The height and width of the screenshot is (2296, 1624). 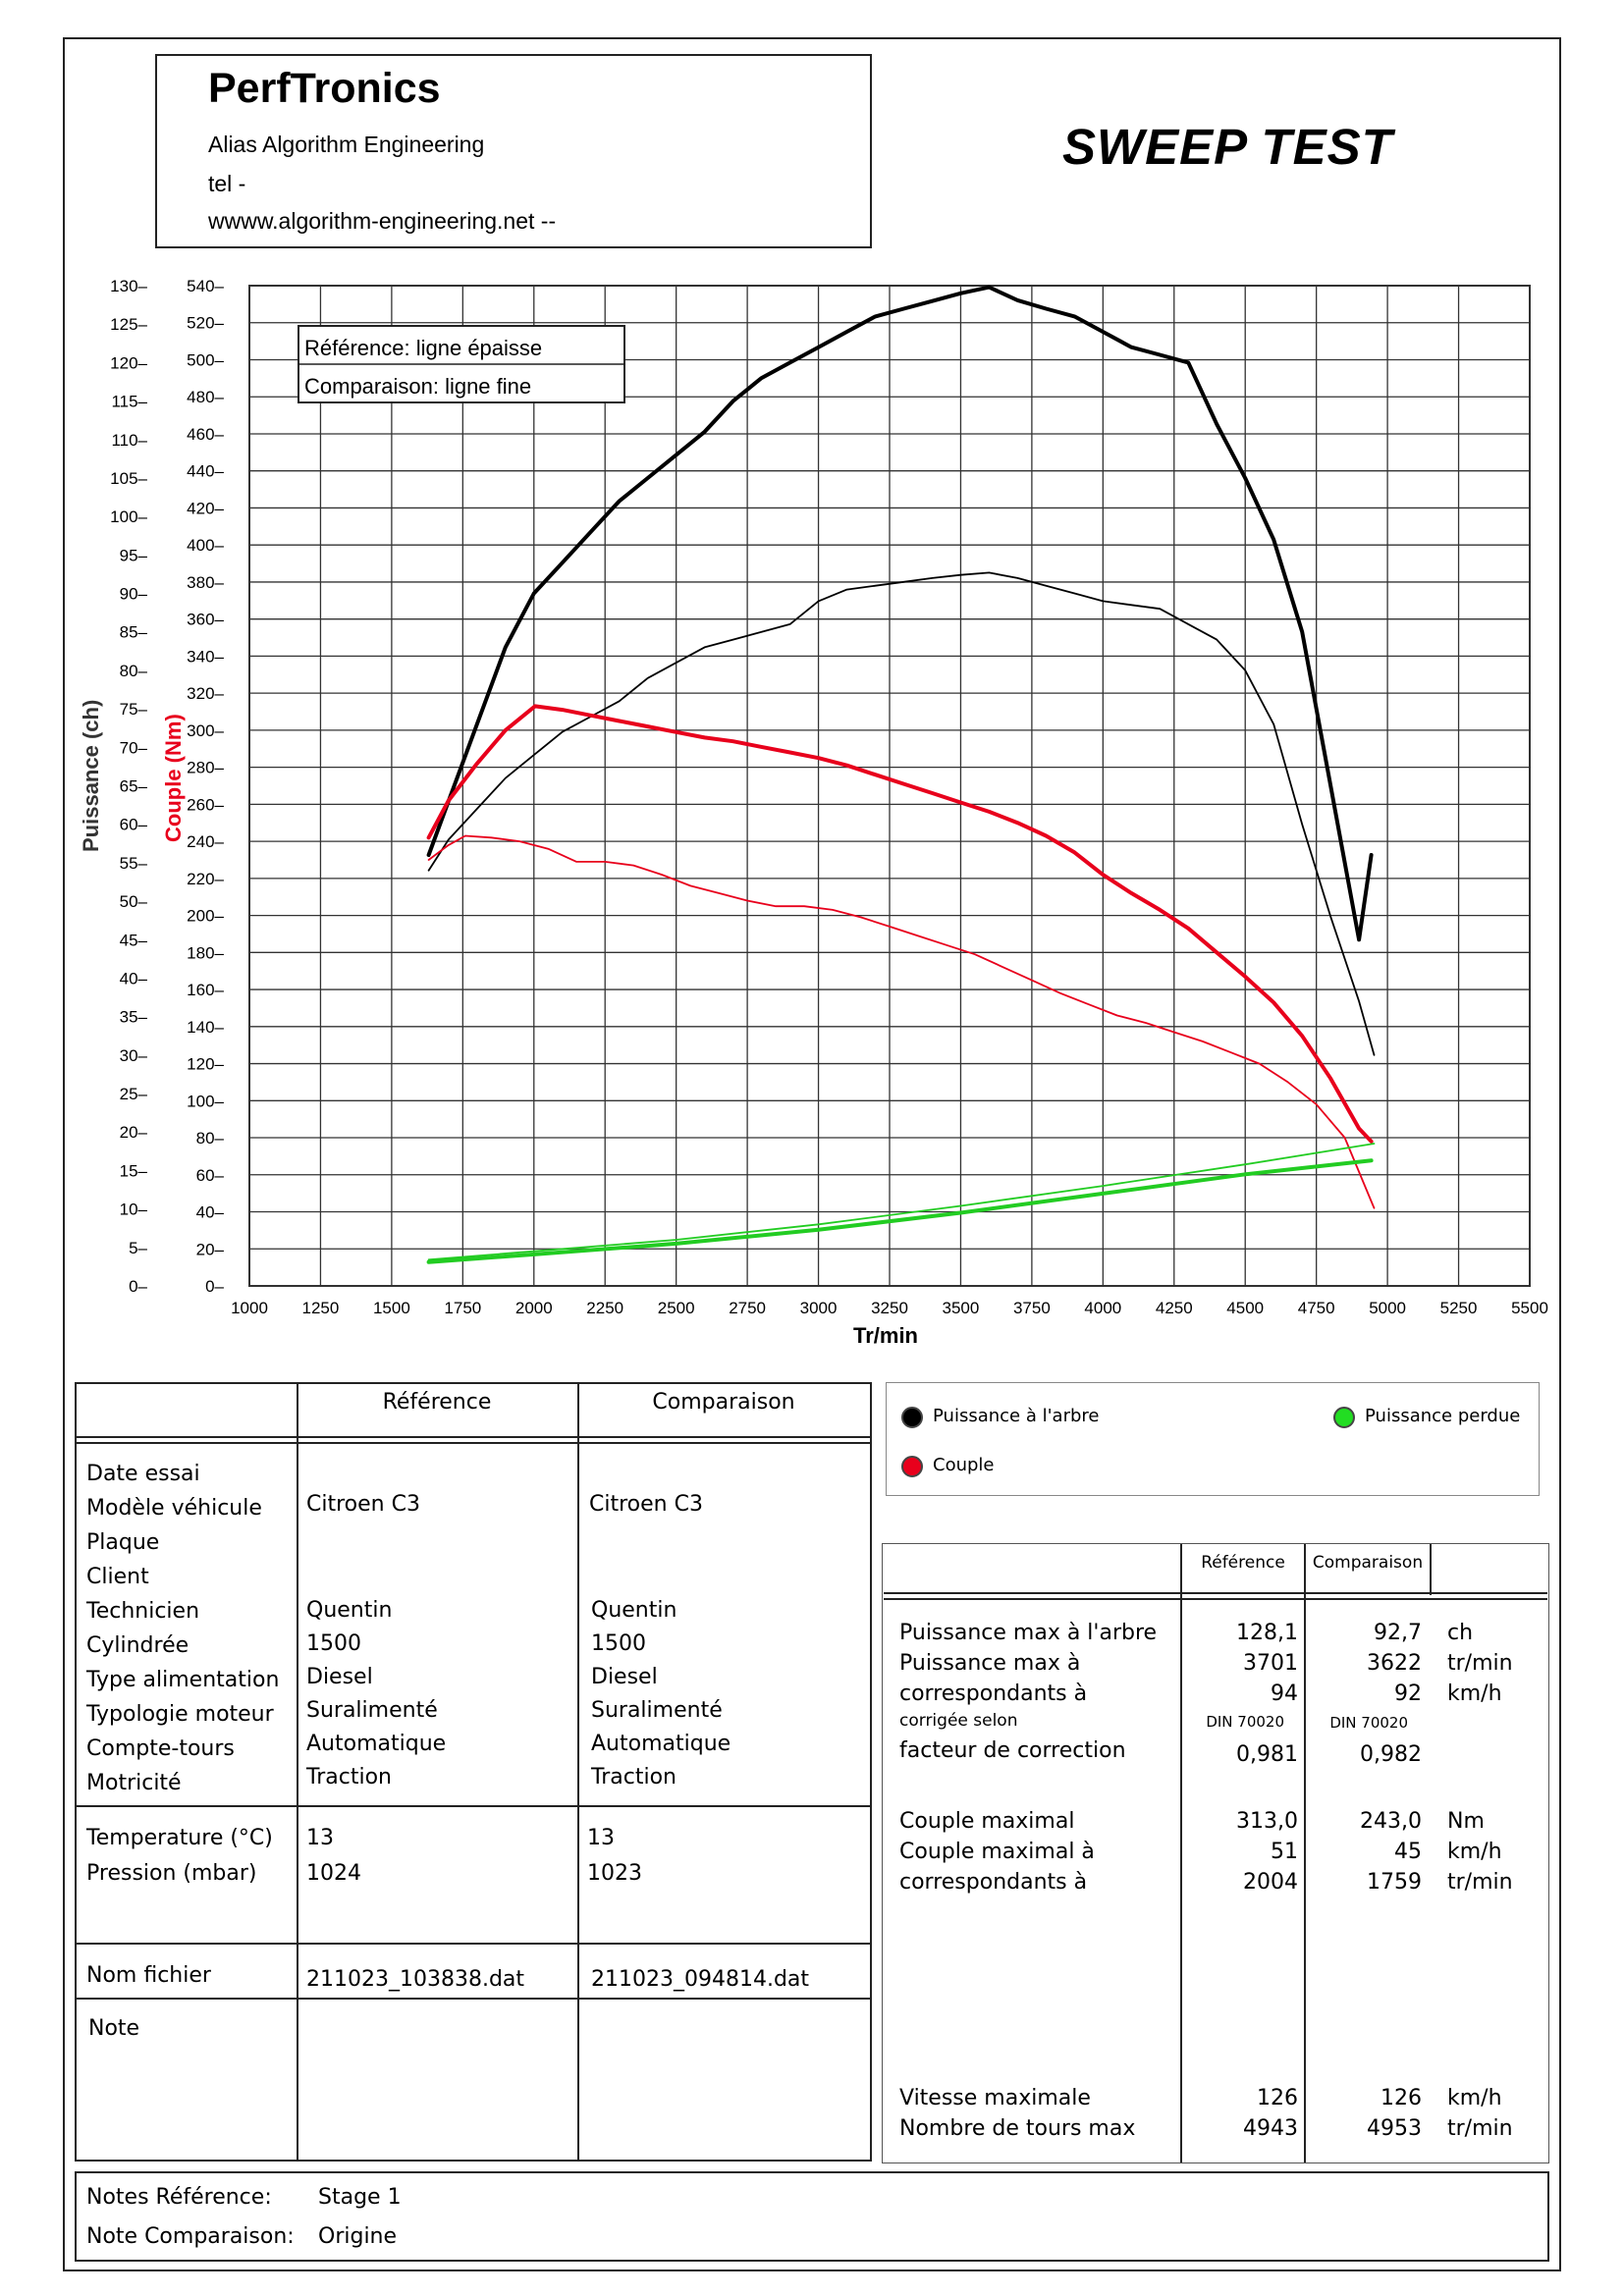 I want to click on ref-compte: Automatique, so click(x=376, y=1744).